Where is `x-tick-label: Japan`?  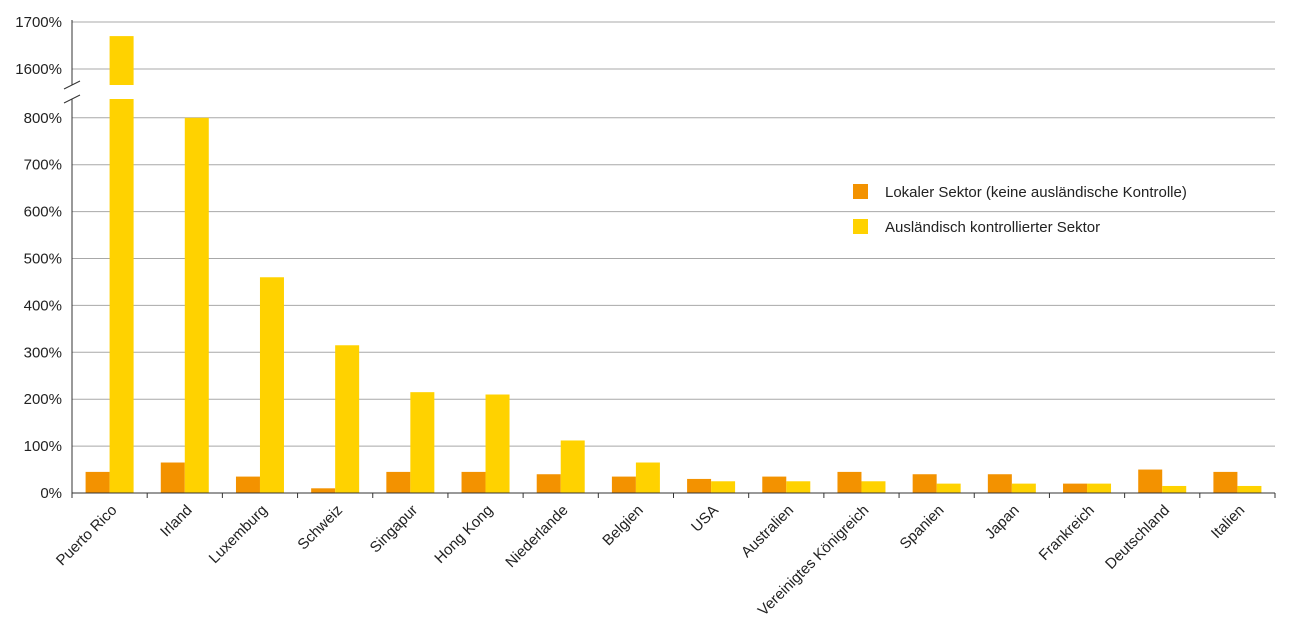
x-tick-label: Japan is located at coordinates (1002, 522).